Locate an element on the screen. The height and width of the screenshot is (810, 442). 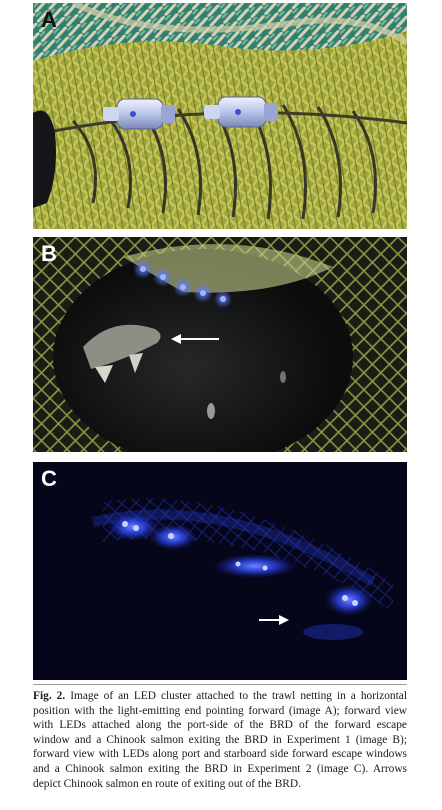
panel-a-letter: A is located at coordinates (49, 19).